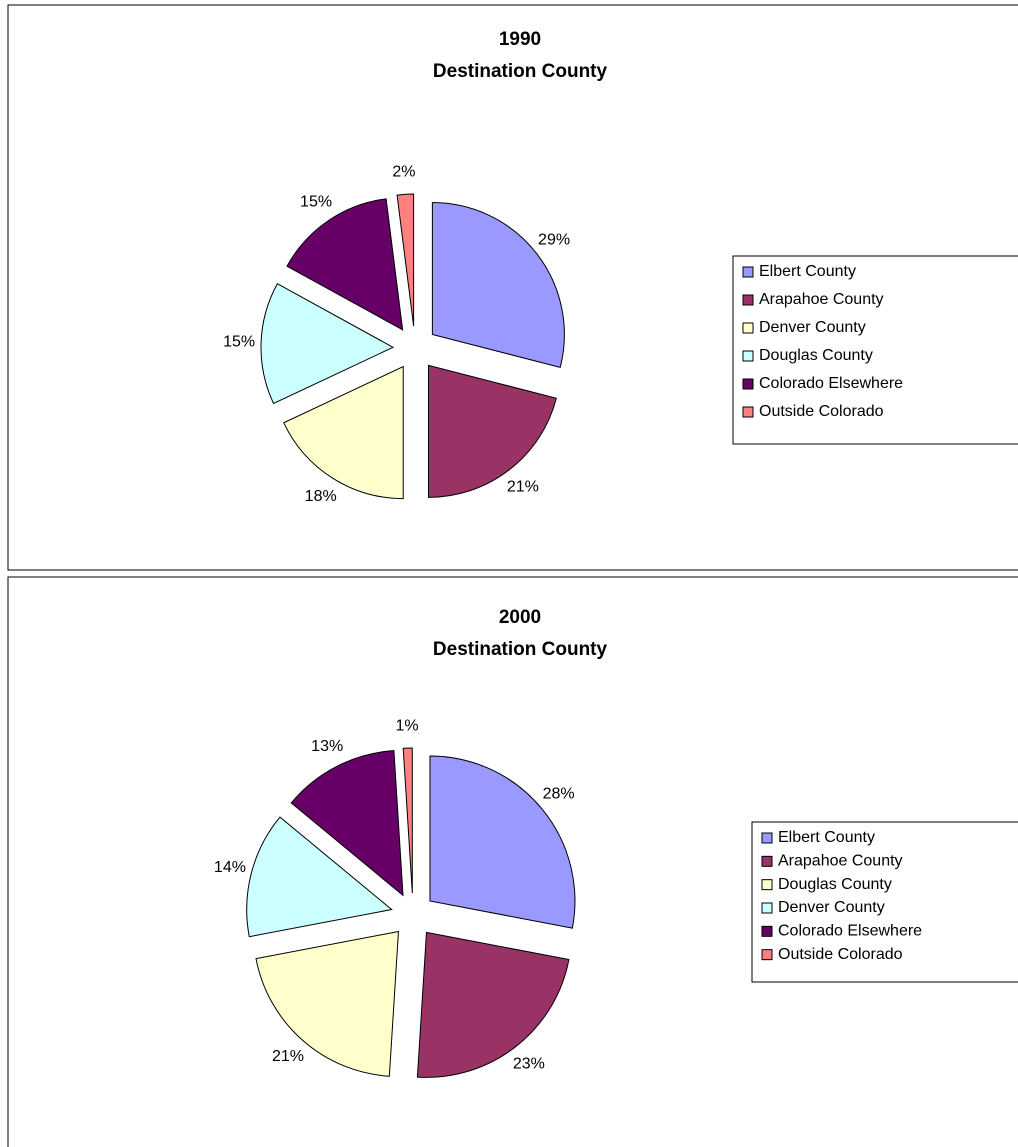 This screenshot has width=1018, height=1147. Describe the element at coordinates (403, 172) in the screenshot. I see `data-label: 2%` at that location.